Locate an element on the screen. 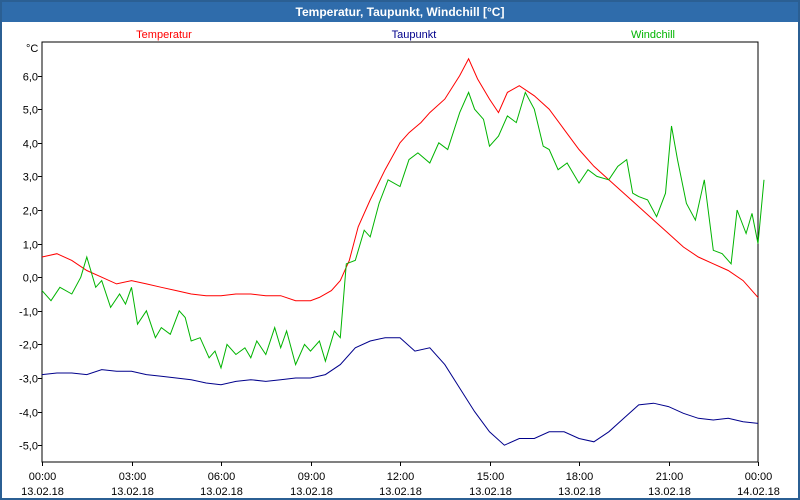  legend-item-windchill: Windchill is located at coordinates (653, 35).